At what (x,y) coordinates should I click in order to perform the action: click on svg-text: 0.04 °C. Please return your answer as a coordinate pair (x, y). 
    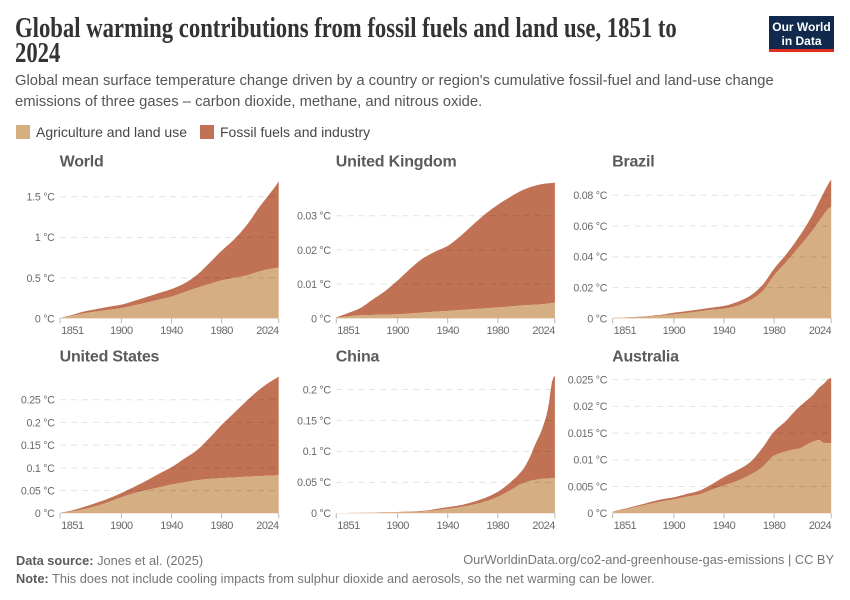
    Looking at the image, I should click on (590, 258).